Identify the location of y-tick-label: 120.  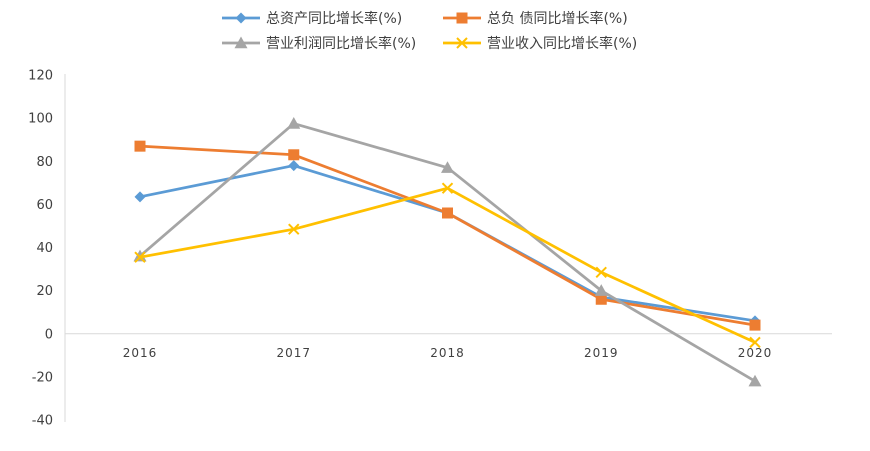
(40, 76).